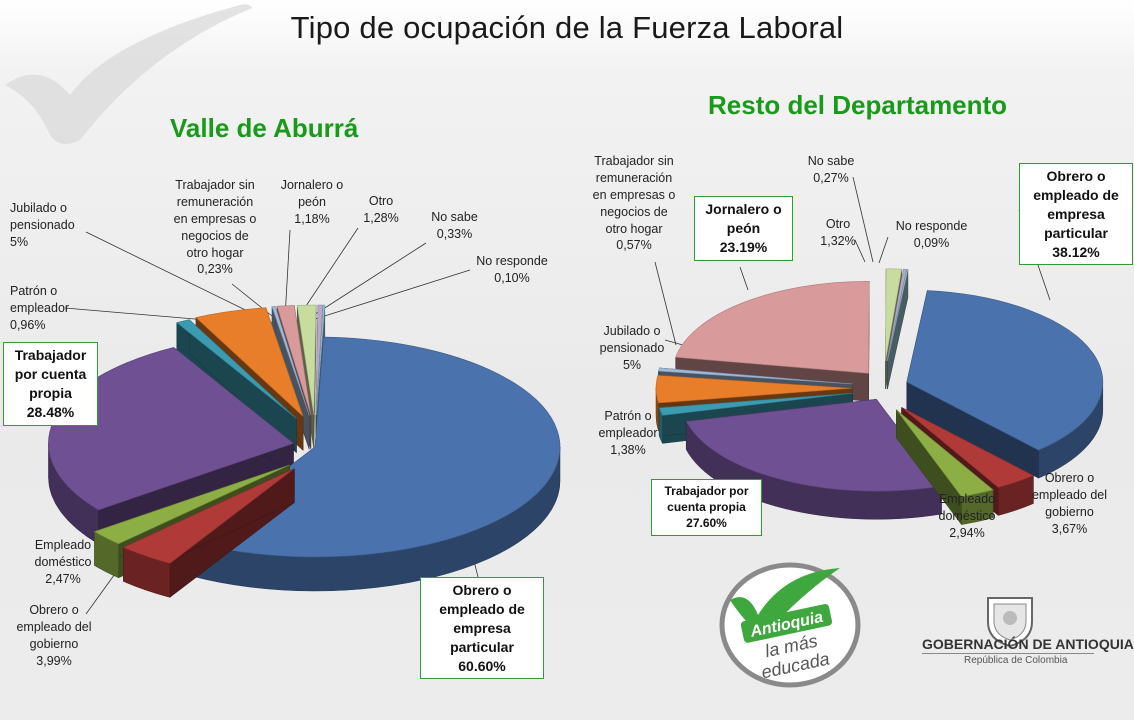 Image resolution: width=1134 pixels, height=720 pixels. Describe the element at coordinates (63, 562) in the screenshot. I see `data-label-empleado-domestico: Empleado doméstico 2,47%` at that location.